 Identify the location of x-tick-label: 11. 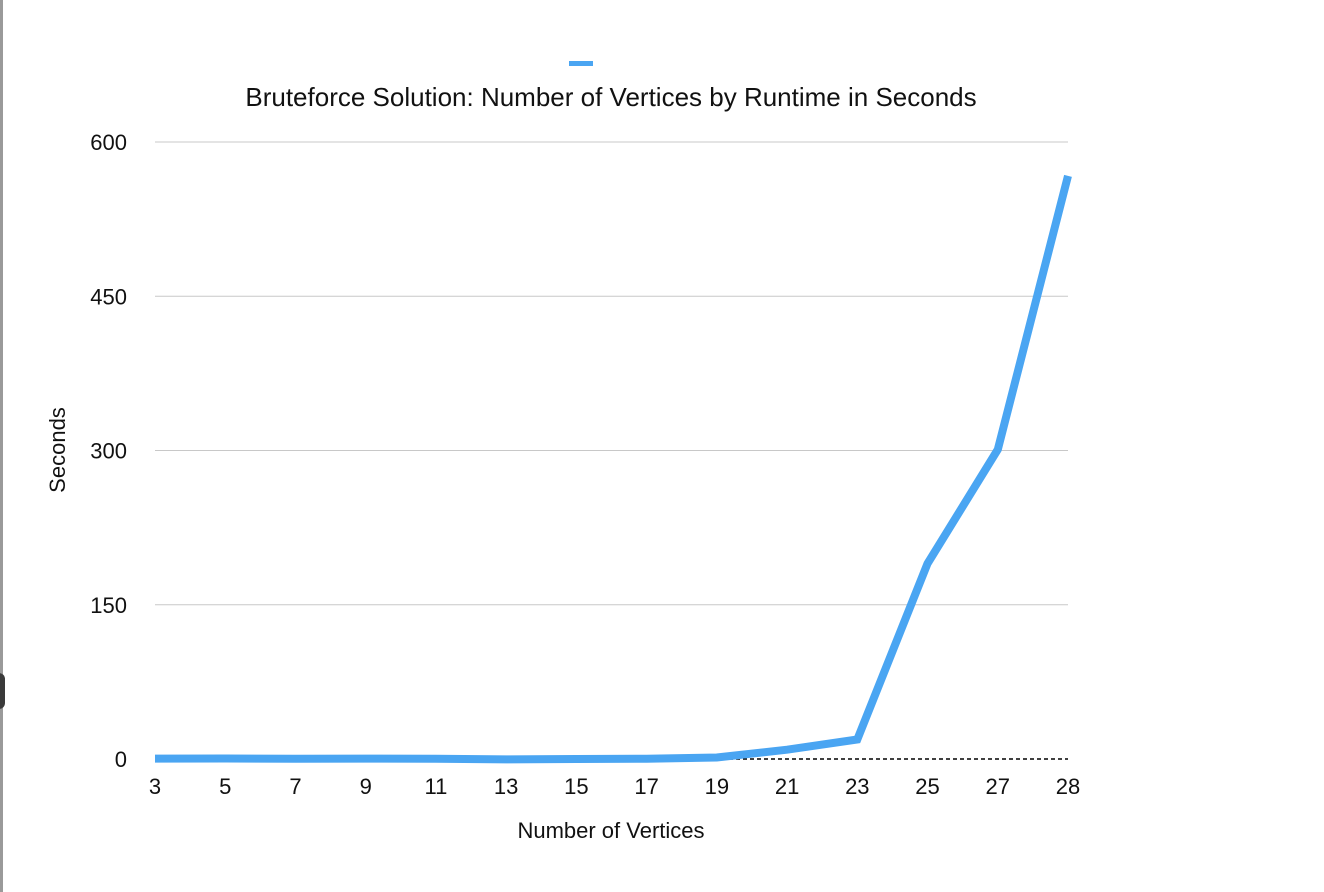
(436, 786).